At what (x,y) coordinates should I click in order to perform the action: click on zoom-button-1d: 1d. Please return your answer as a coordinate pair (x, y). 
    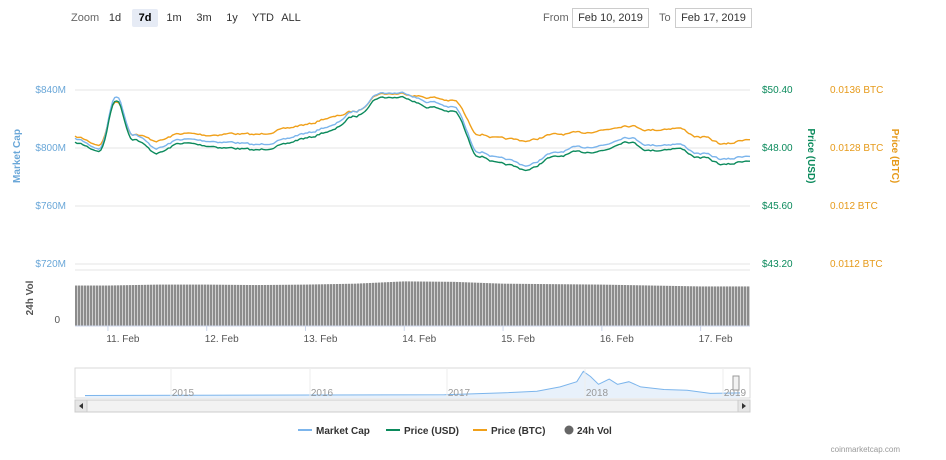
    Looking at the image, I should click on (115, 18).